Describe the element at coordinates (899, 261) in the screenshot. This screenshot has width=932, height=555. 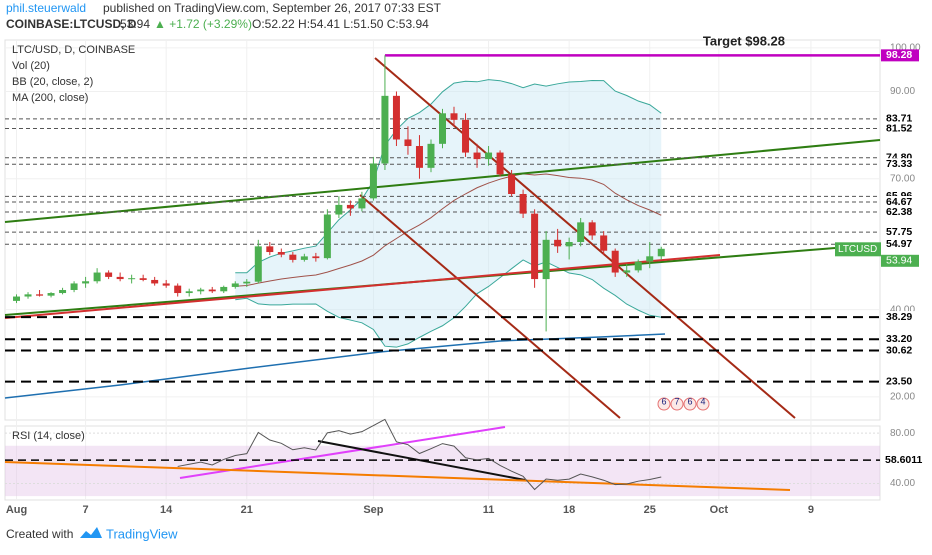
I see `price-tag-label: 53.94` at that location.